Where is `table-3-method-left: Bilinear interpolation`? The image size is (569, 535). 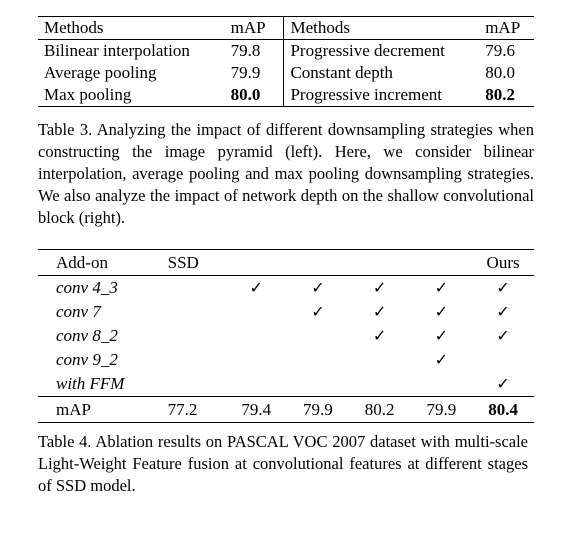 table-3-method-left: Bilinear interpolation is located at coordinates (117, 50).